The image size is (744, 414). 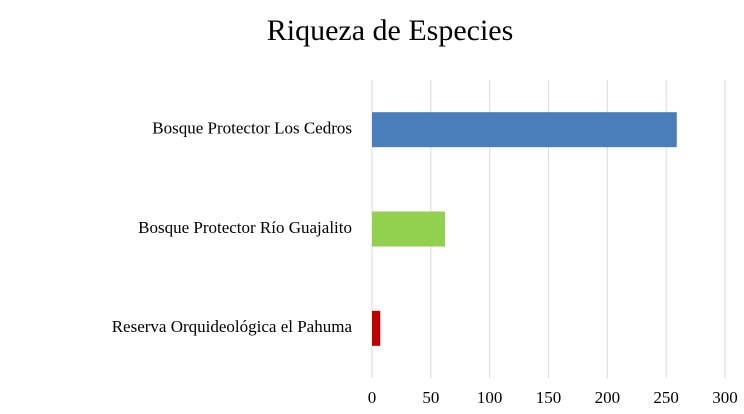 What do you see at coordinates (232, 326) in the screenshot?
I see `y-tick-label: Reserva Orquideológica el Pahuma` at bounding box center [232, 326].